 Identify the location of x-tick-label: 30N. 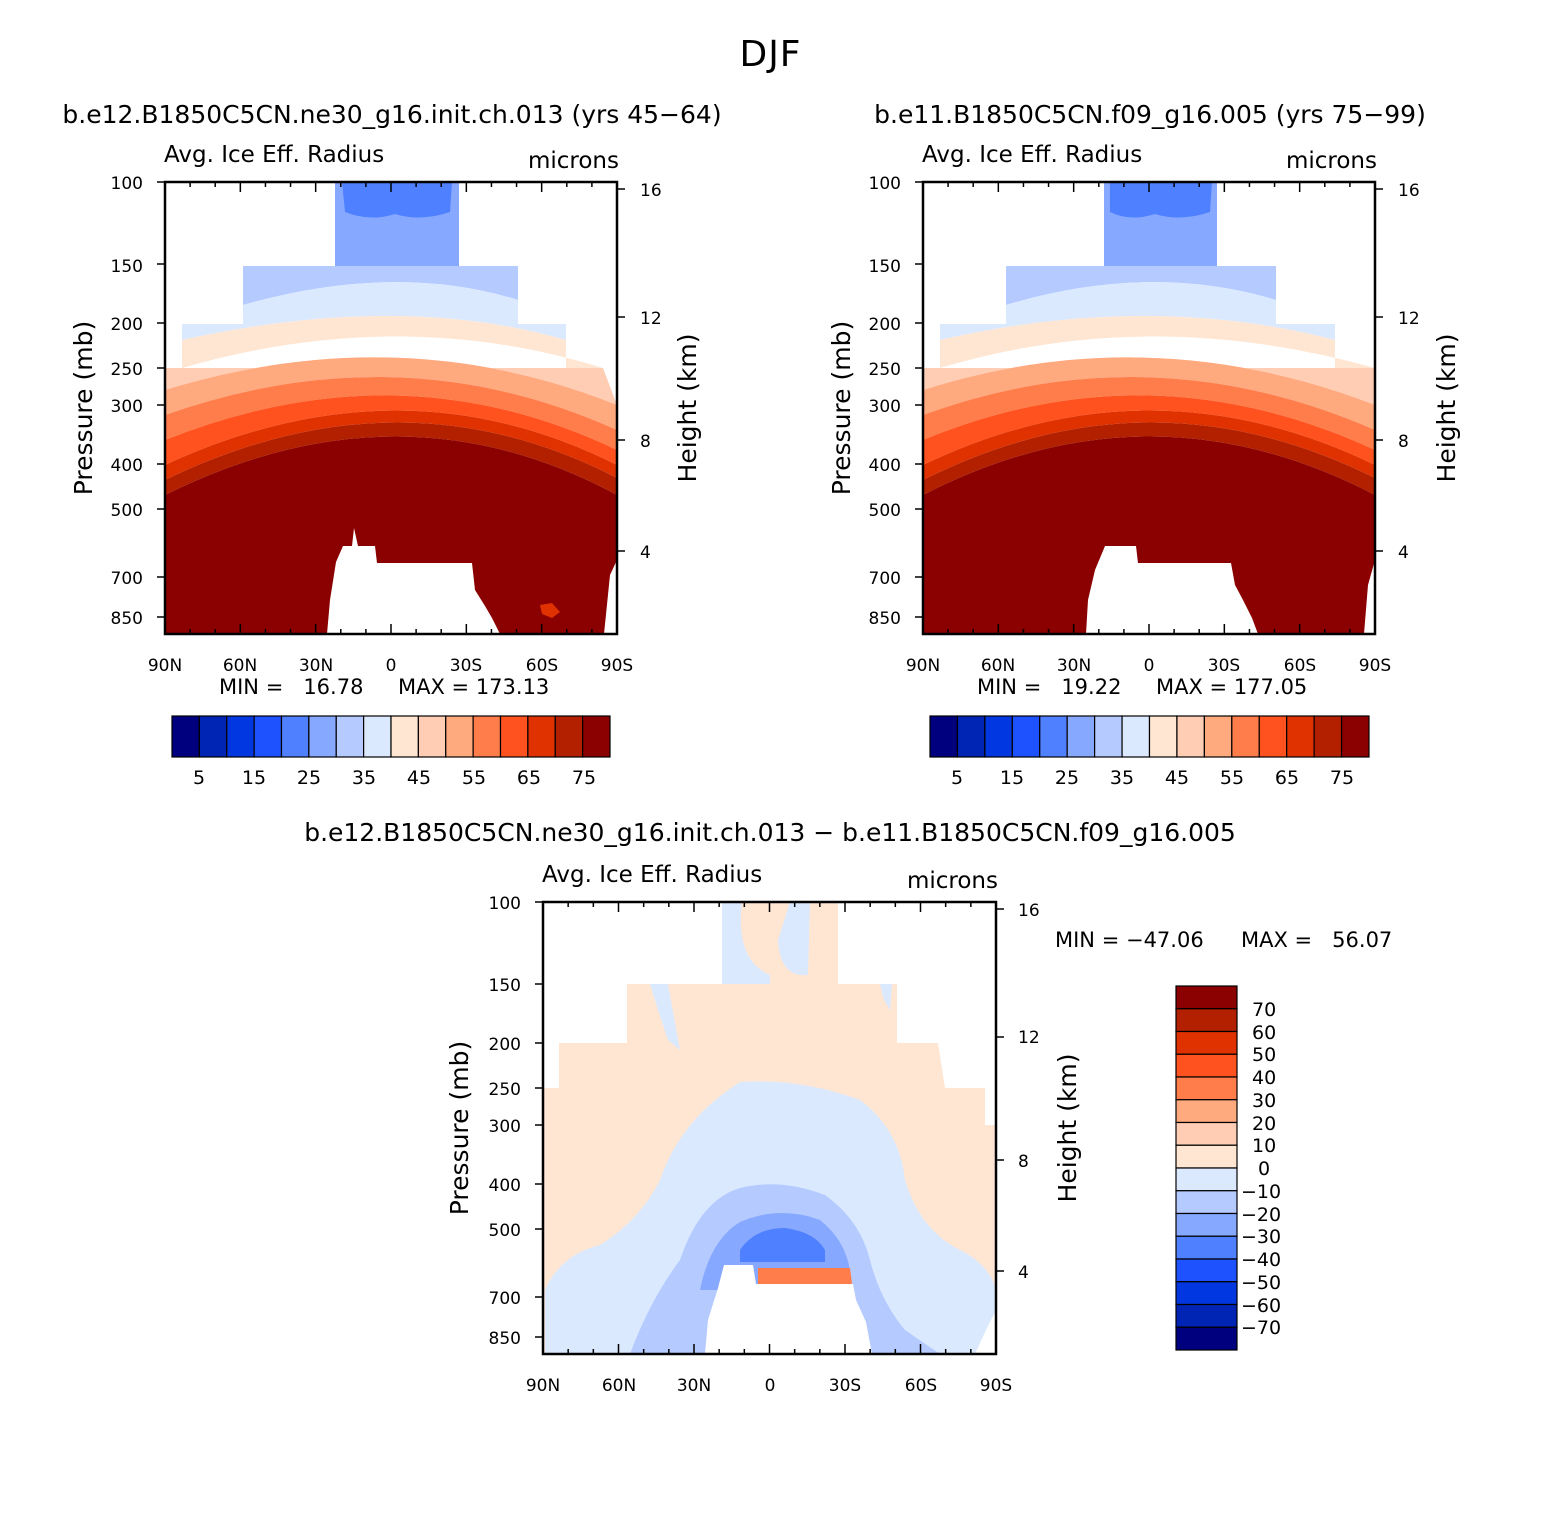
(694, 1386).